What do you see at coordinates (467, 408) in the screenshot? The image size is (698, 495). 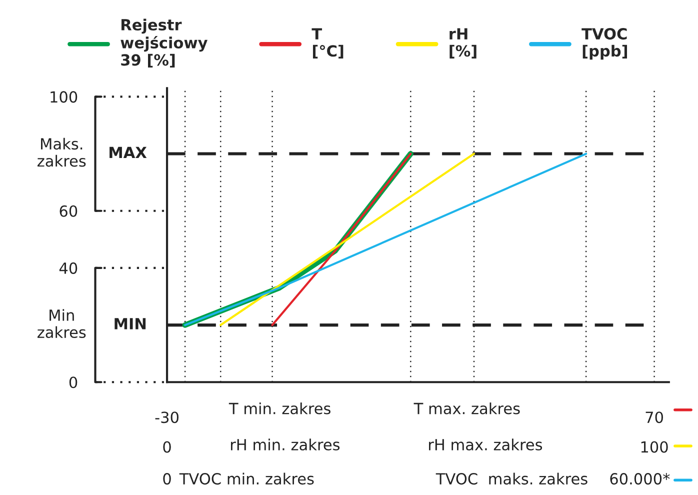 I see `text: T max. zakres` at bounding box center [467, 408].